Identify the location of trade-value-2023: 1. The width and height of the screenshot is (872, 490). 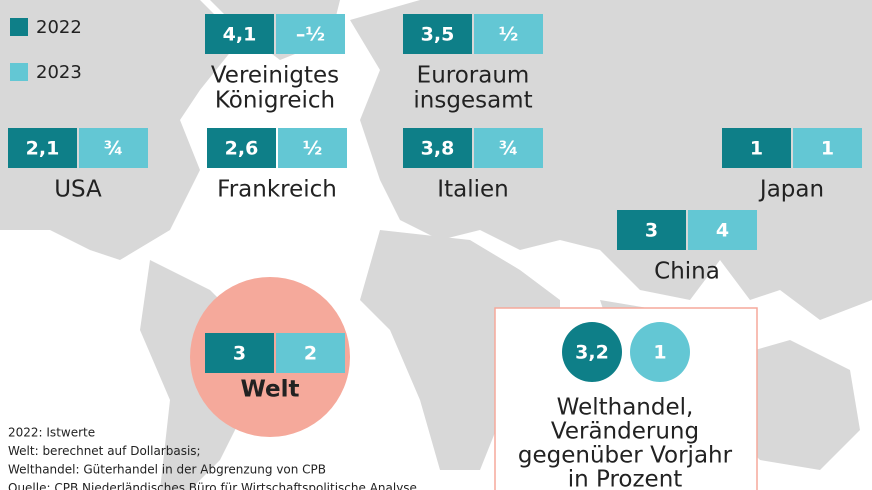
(659, 353).